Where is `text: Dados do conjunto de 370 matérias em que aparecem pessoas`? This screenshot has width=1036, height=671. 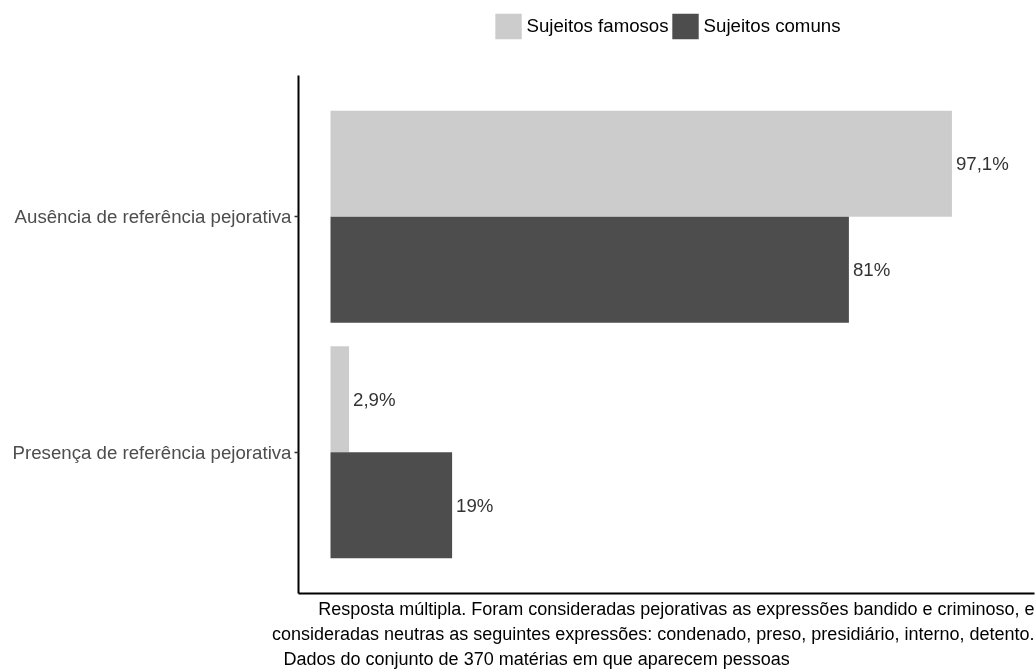 text: Dados do conjunto de 370 matérias em que aparecem pessoas is located at coordinates (536, 658).